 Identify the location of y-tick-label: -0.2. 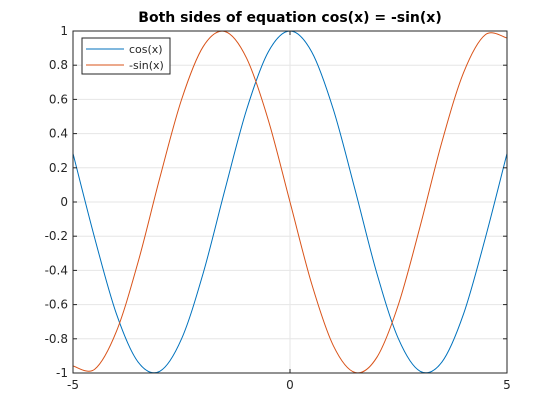
(56, 236).